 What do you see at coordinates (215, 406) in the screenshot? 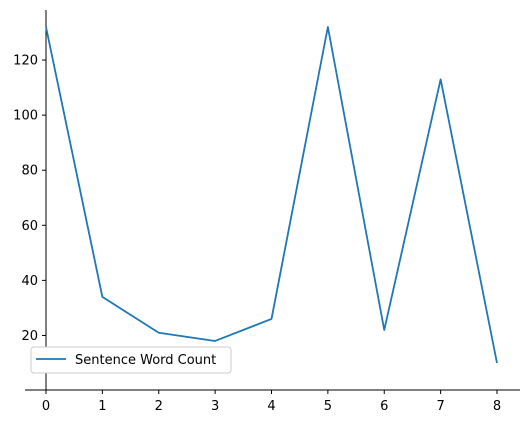
I see `x-tick-label: 3` at bounding box center [215, 406].